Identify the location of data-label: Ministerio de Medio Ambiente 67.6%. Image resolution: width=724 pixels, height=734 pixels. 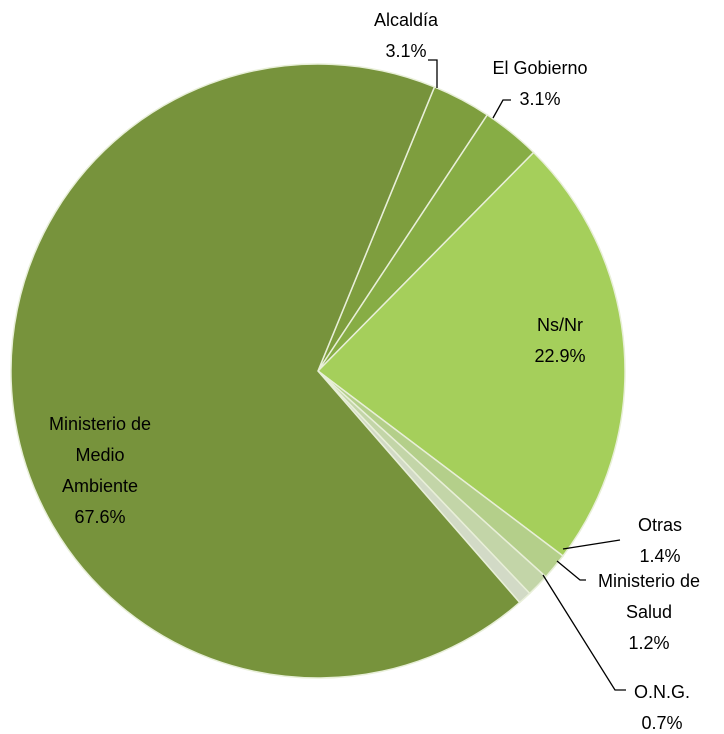
(100, 471).